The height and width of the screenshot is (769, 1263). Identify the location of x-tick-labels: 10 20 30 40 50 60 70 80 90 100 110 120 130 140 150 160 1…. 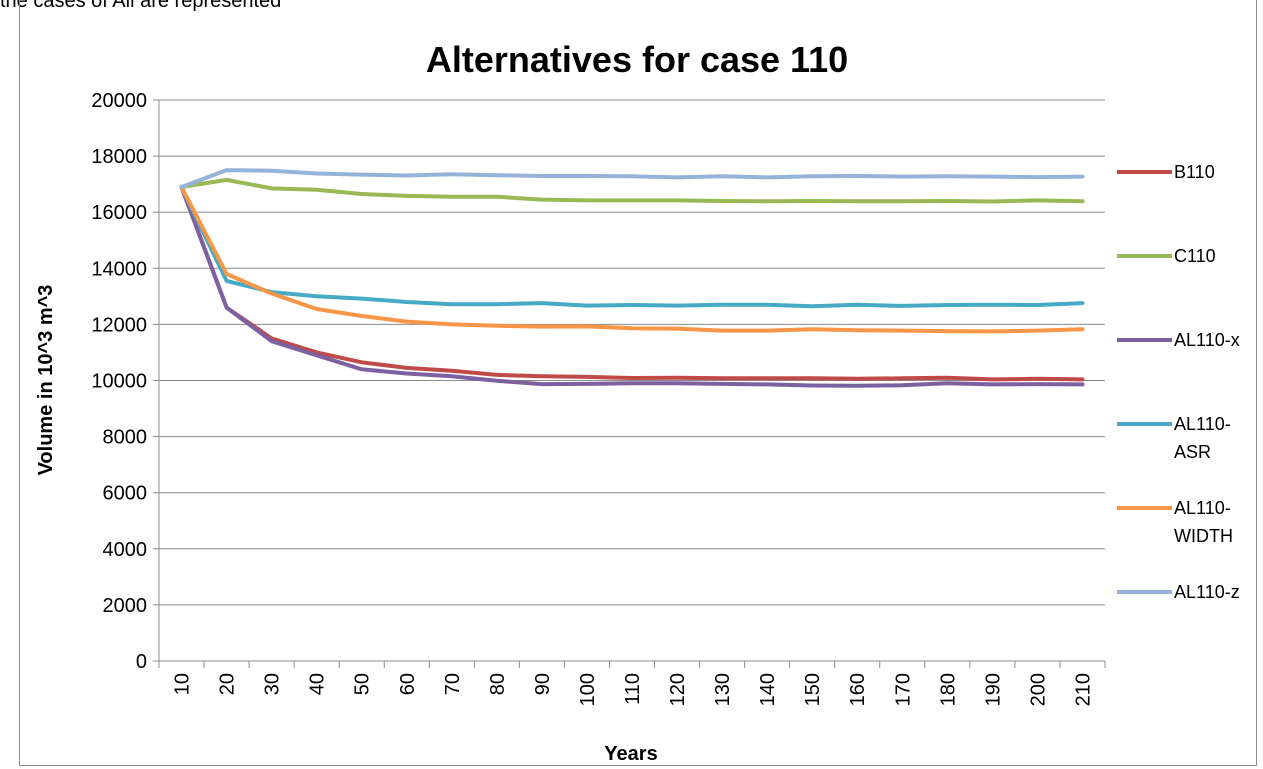
(633, 689).